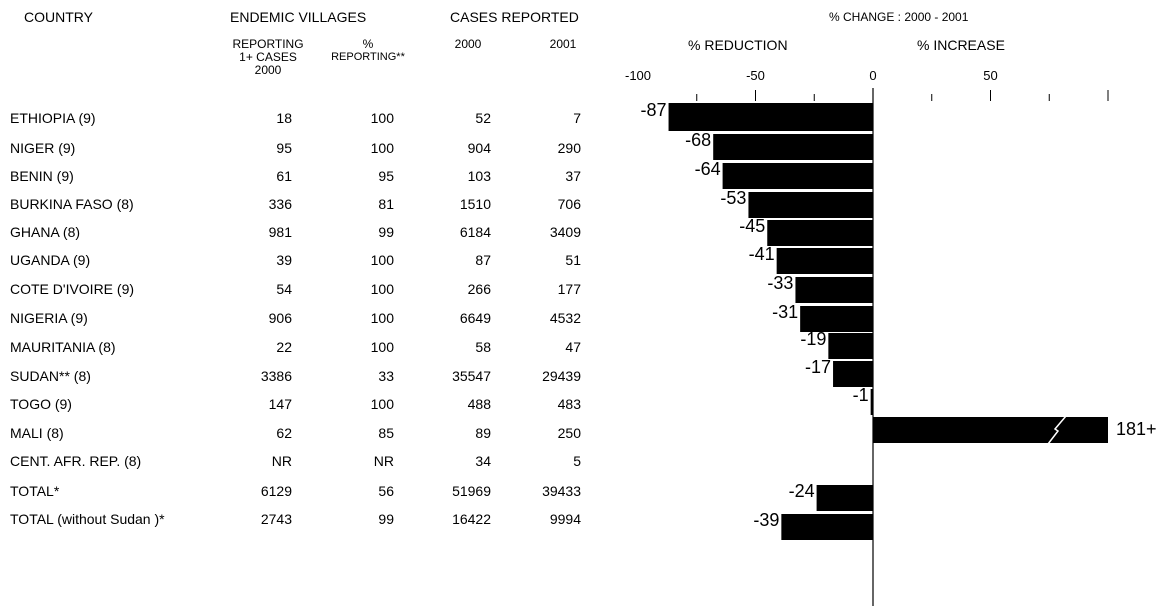 This screenshot has height=608, width=1170. What do you see at coordinates (383, 461) in the screenshot?
I see `pct-reporting-cell: NR` at bounding box center [383, 461].